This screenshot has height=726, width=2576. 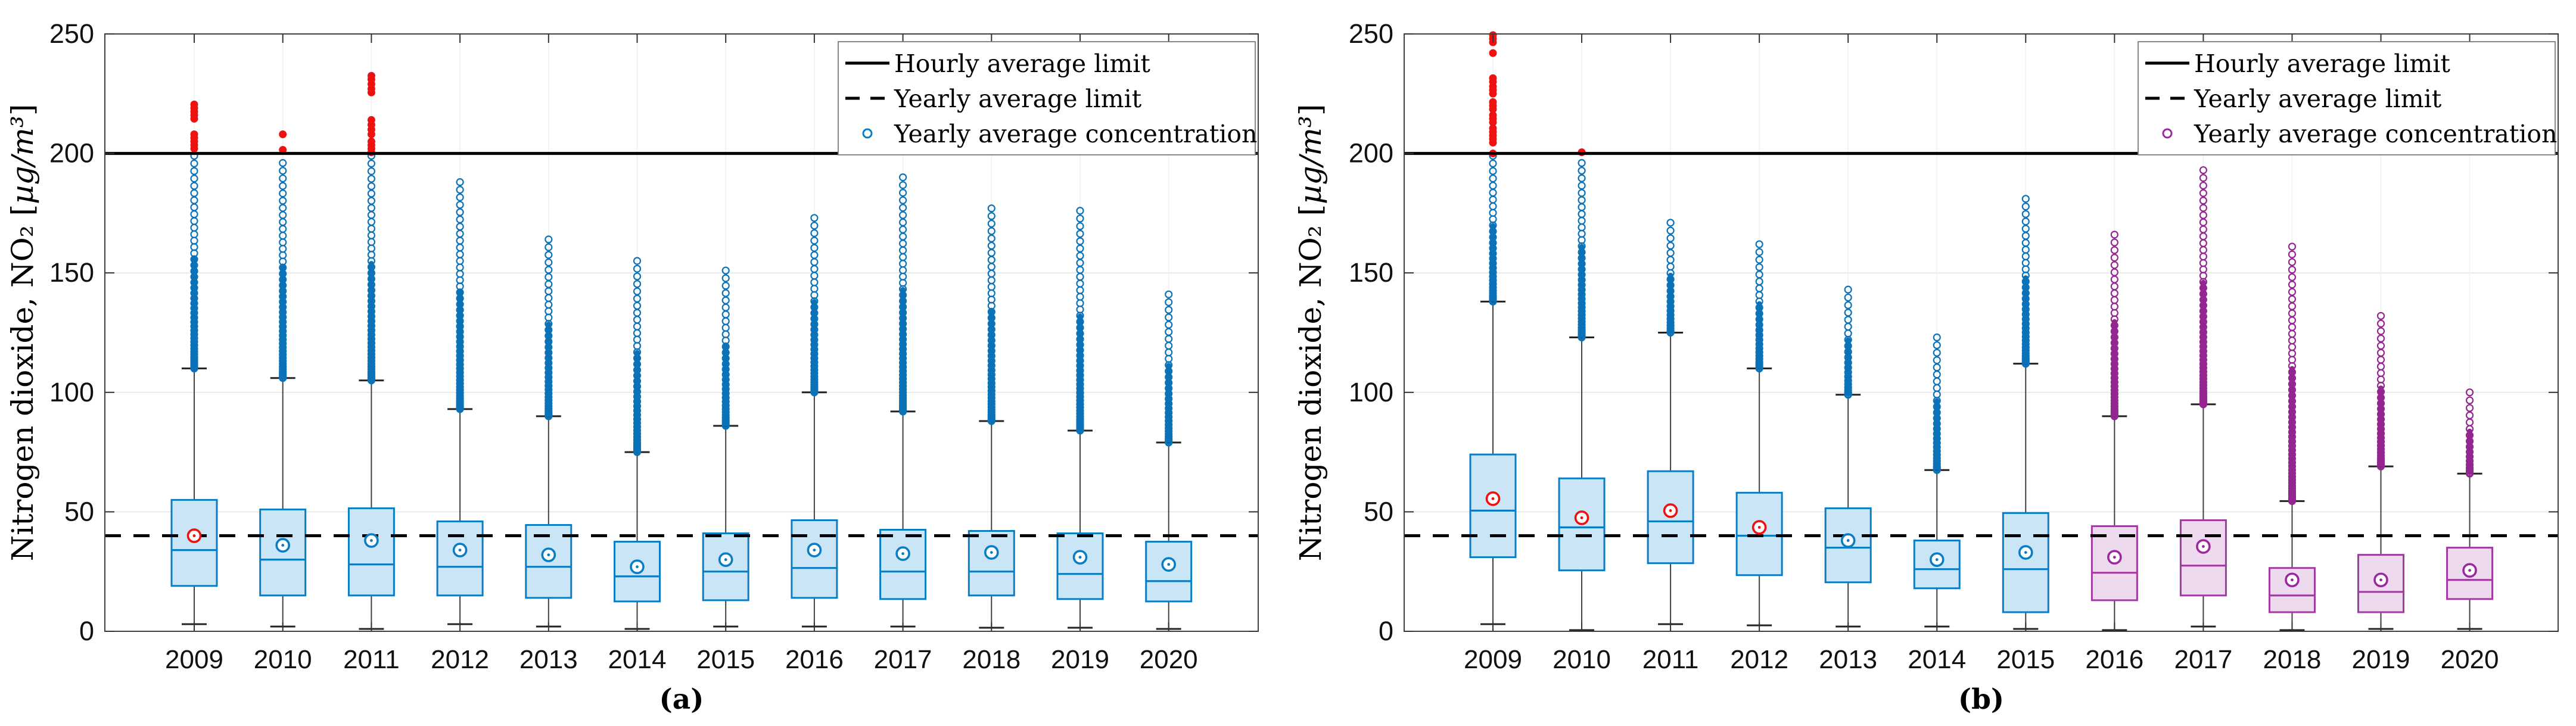 What do you see at coordinates (725, 559) in the screenshot?
I see `mean-marker-a-2015` at bounding box center [725, 559].